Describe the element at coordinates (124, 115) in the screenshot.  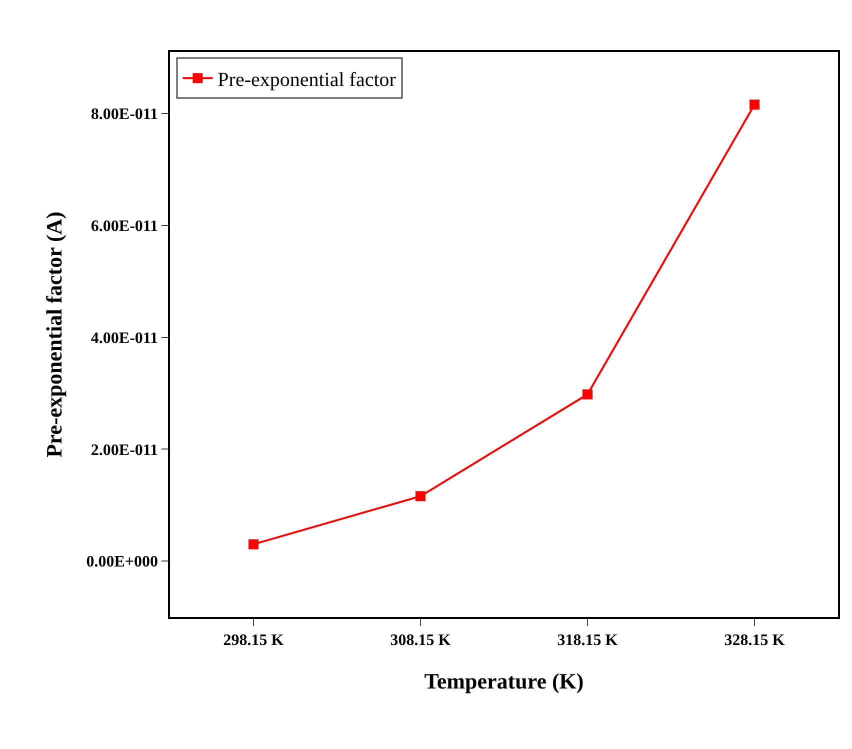
I see `y-tick-label: 8.00E-011` at that location.